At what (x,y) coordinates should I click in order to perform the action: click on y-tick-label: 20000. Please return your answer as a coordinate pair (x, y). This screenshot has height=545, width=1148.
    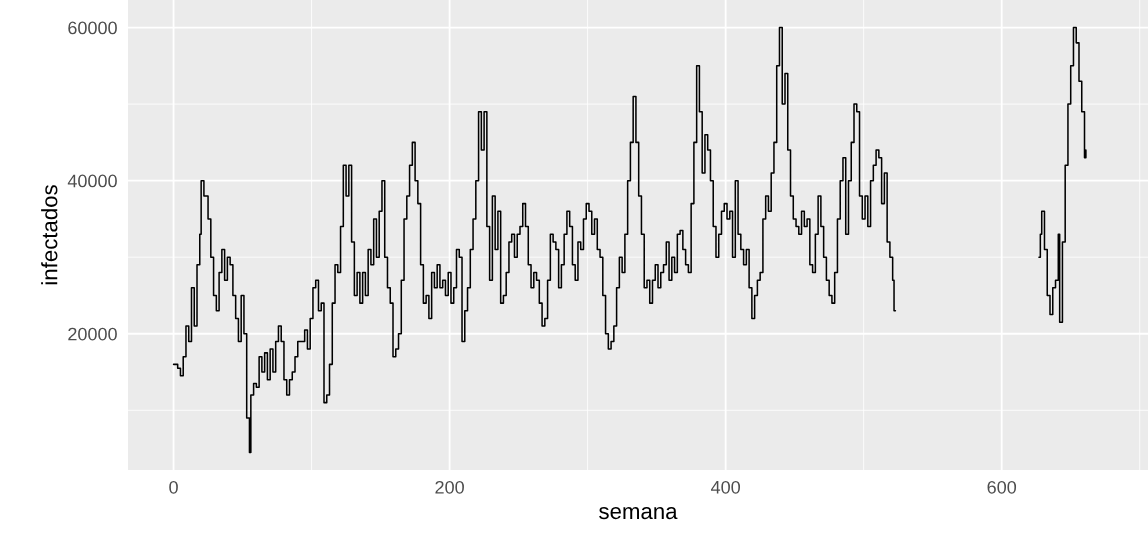
    Looking at the image, I should click on (92, 334).